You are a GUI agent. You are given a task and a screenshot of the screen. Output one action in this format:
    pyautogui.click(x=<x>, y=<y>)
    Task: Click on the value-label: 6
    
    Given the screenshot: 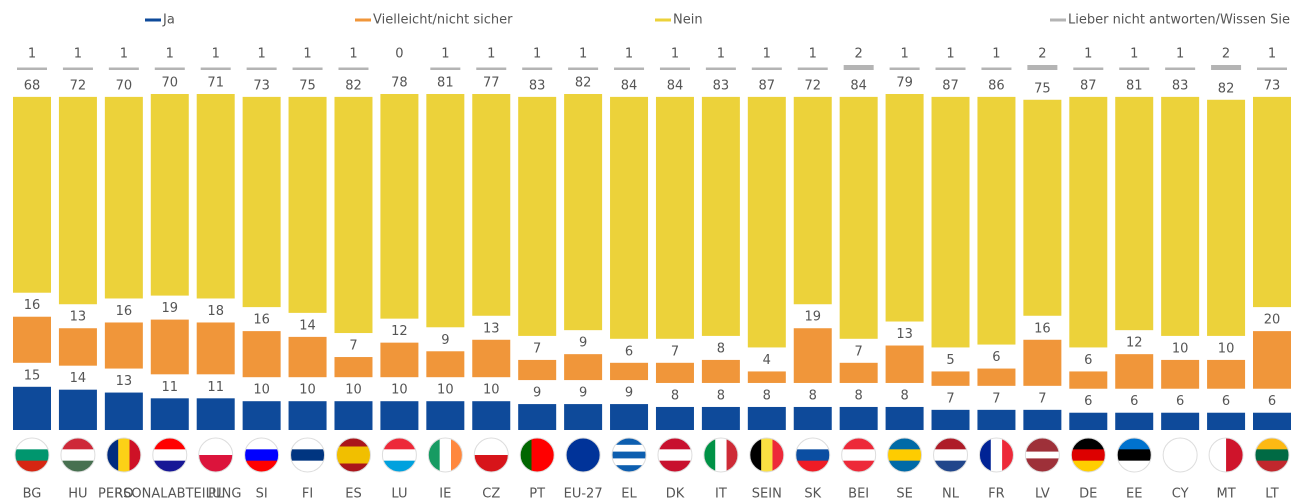 What is the action you would take?
    pyautogui.click(x=1088, y=360)
    